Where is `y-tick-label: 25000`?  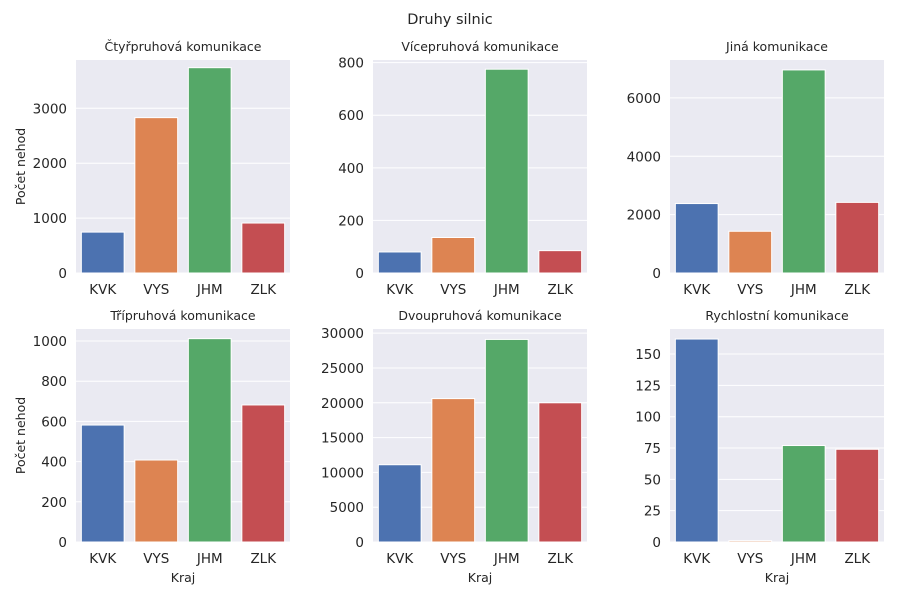
y-tick-label: 25000 is located at coordinates (342, 369).